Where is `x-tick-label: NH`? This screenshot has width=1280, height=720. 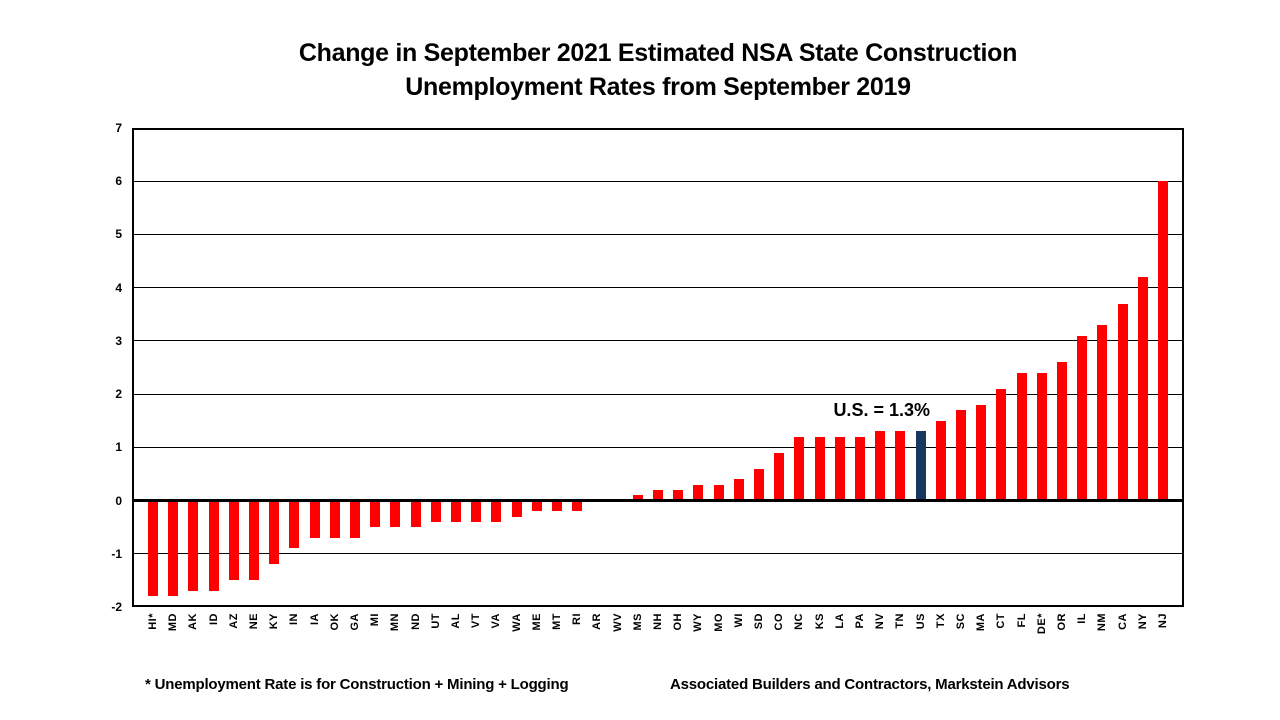 x-tick-label: NH is located at coordinates (658, 643).